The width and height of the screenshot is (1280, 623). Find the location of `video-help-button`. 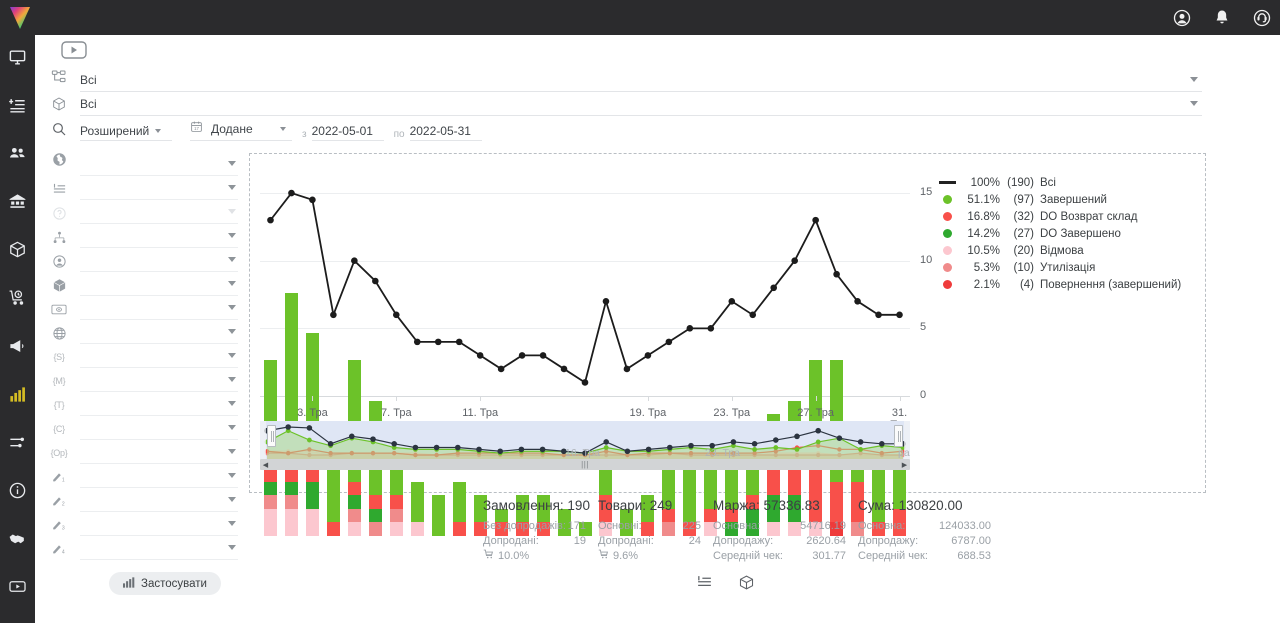

video-help-button is located at coordinates (74, 52).